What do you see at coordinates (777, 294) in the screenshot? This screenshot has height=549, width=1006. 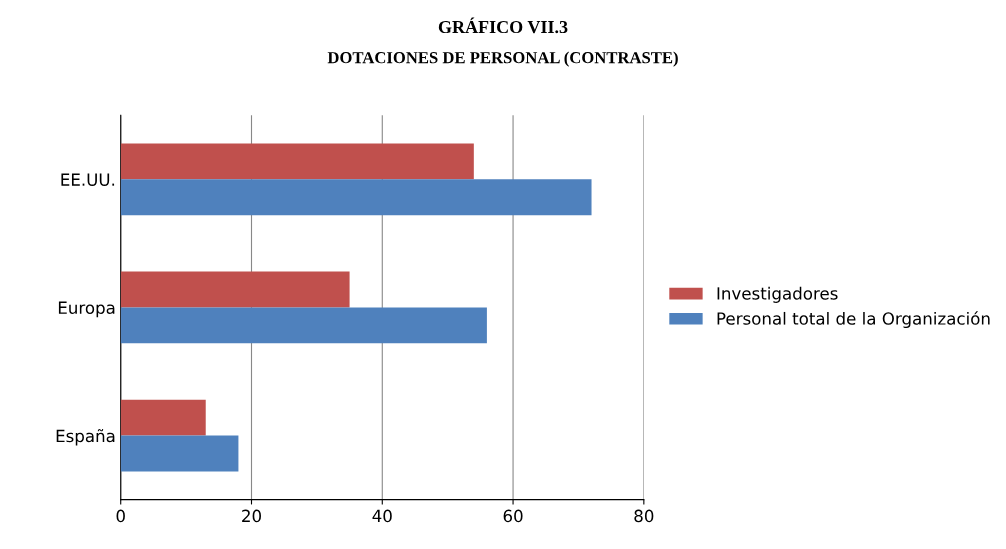 I see `legend-label: Investigadores` at bounding box center [777, 294].